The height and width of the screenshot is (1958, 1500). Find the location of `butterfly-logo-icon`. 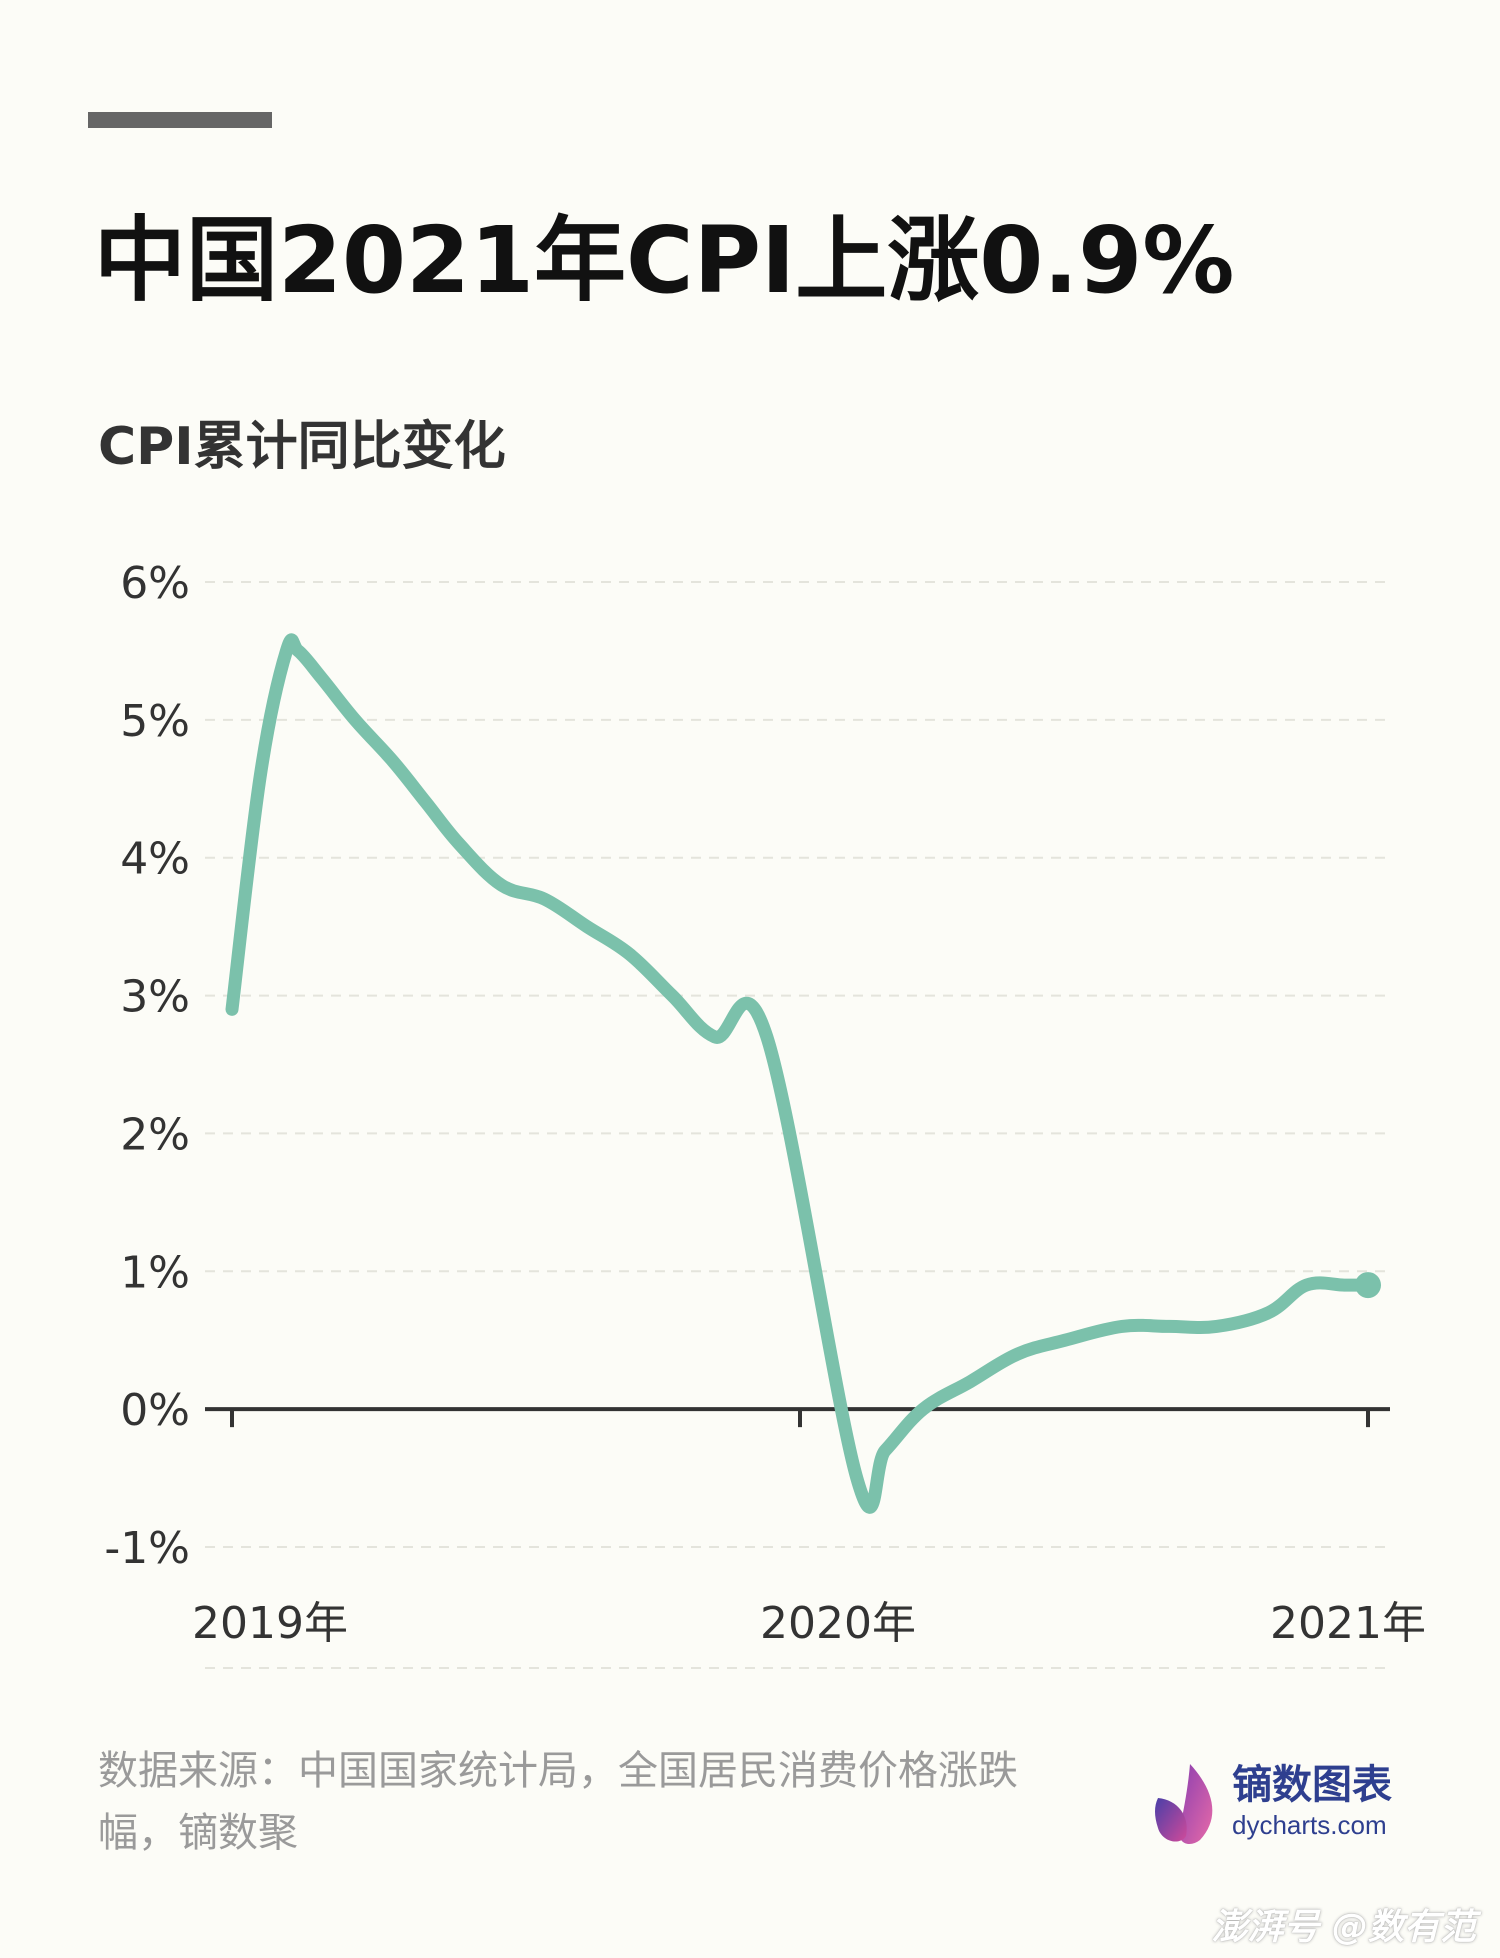

butterfly-logo-icon is located at coordinates (1184, 1804).